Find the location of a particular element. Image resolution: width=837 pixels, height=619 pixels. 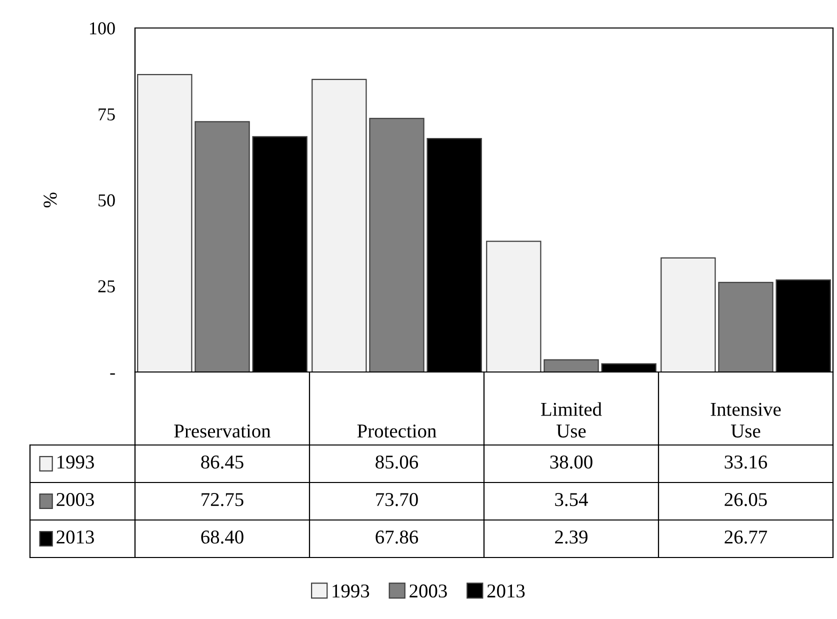

data-label: 33.16 is located at coordinates (746, 462).